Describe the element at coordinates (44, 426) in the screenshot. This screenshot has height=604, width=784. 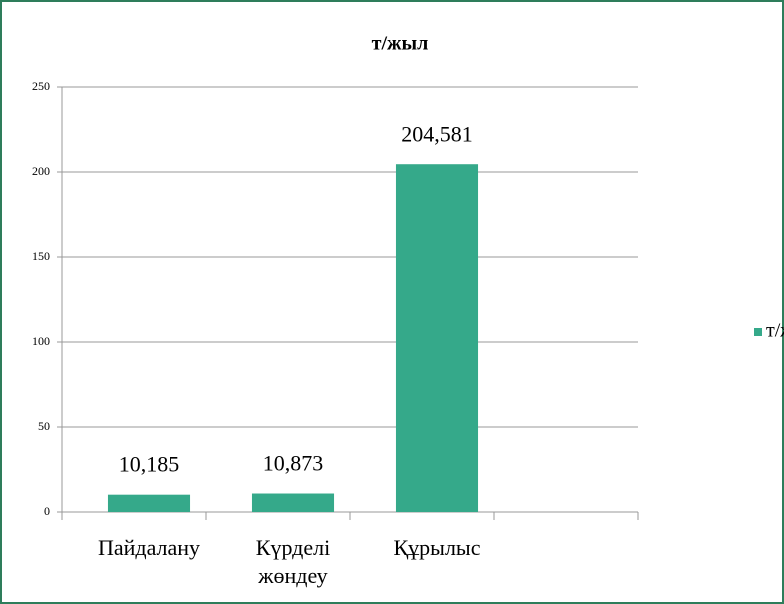
I see `y-tick-label: 50` at that location.